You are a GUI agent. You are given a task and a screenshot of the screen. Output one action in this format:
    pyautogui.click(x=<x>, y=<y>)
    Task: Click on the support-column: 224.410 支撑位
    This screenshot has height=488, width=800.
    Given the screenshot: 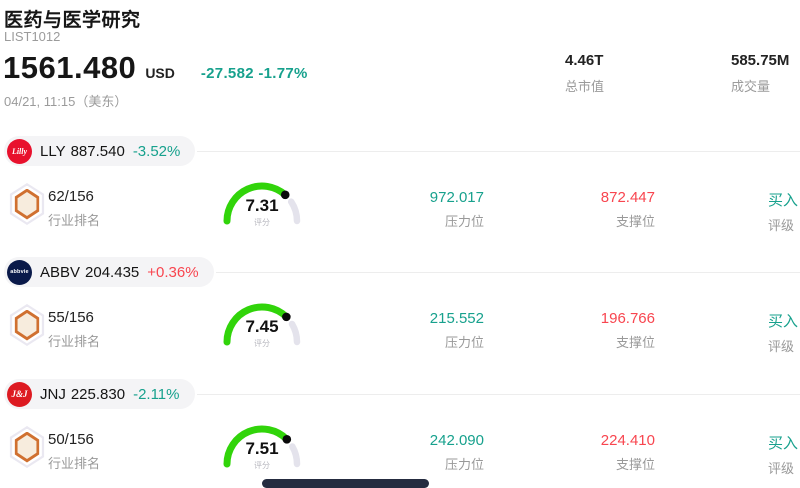 What is the action you would take?
    pyautogui.click(x=585, y=452)
    